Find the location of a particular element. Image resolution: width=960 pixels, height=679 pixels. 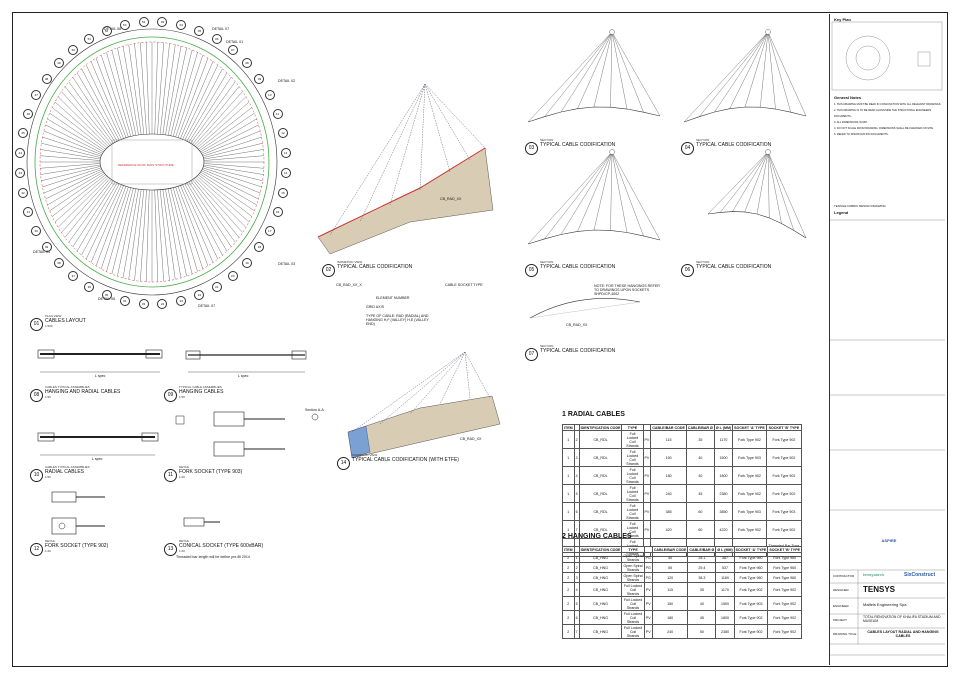

caption-04: SECTION TYPICAL CABLE CODIFICATION is located at coordinates (733, 143).